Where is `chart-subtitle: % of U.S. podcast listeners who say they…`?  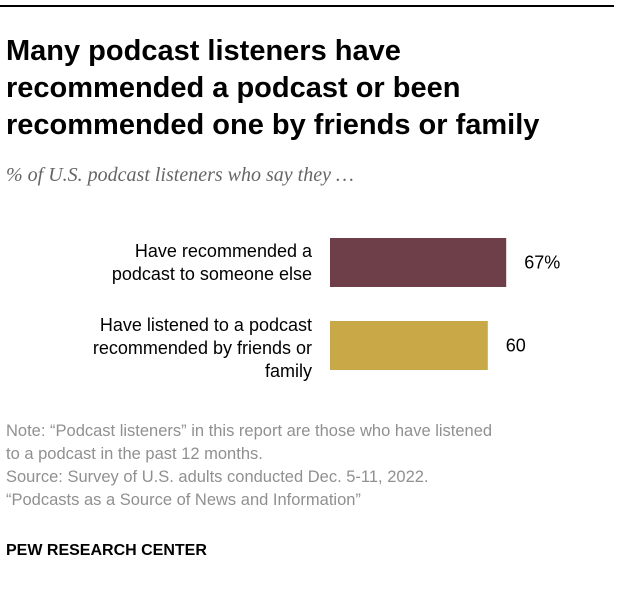 chart-subtitle: % of U.S. podcast listeners who say they… is located at coordinates (180, 175).